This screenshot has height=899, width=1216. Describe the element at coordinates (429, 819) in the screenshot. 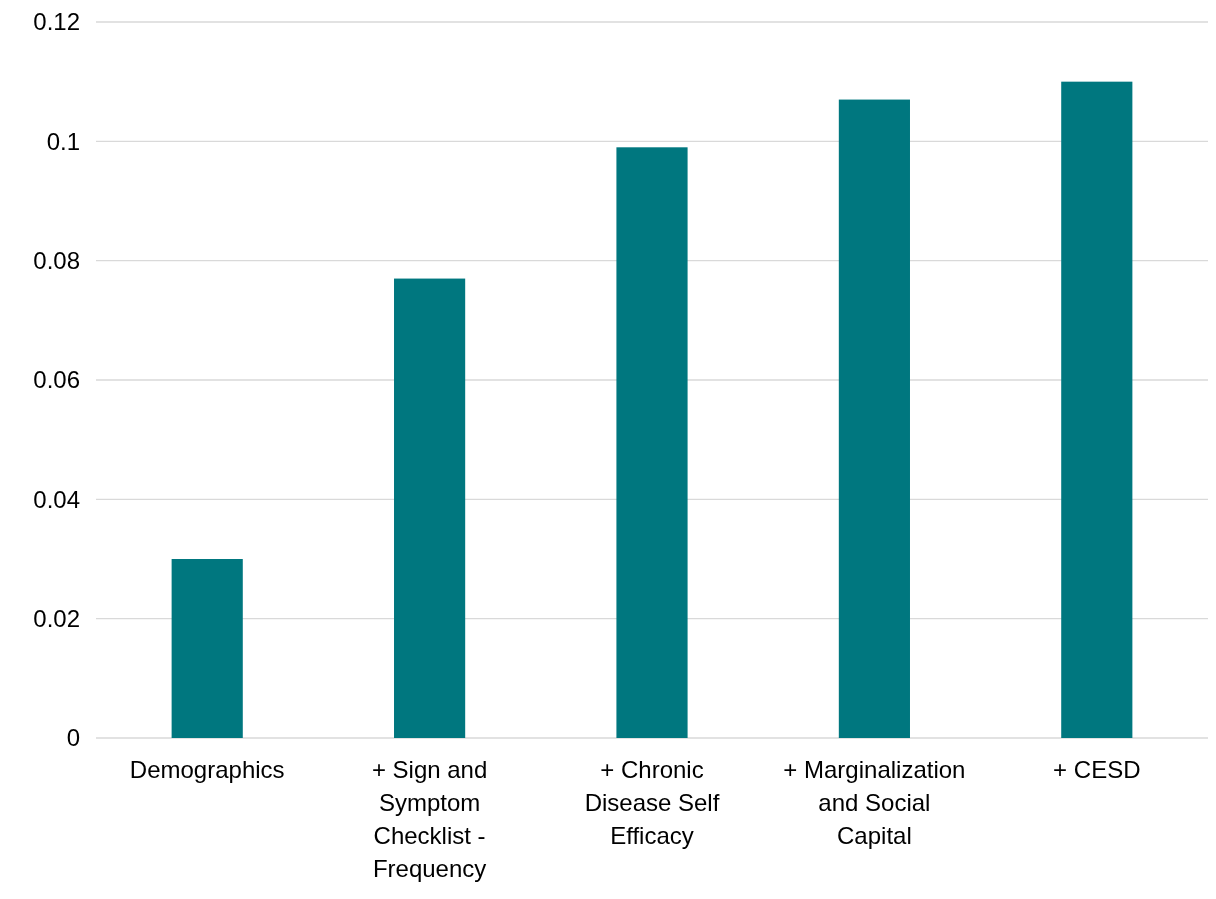

I see `x-tick-label: + Sign and Symptom Checklist - Frequency` at that location.